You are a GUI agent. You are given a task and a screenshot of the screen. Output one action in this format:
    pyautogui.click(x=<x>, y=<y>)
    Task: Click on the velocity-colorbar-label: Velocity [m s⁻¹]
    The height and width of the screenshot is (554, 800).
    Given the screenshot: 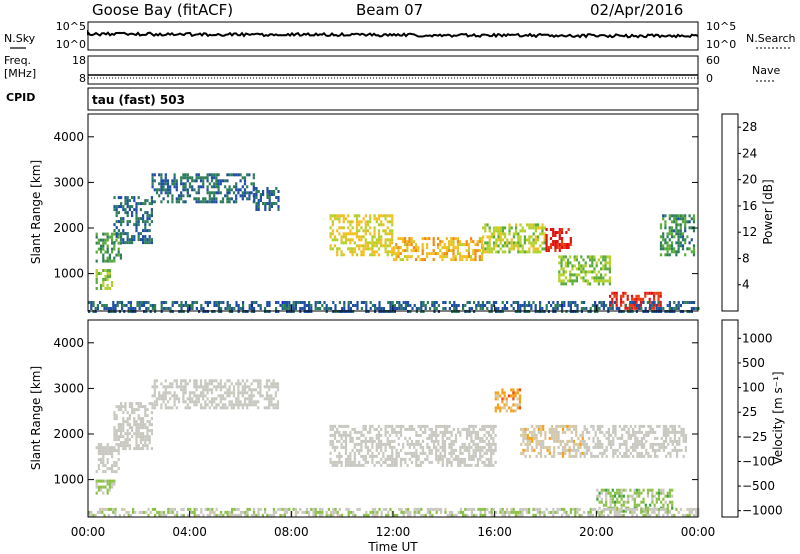 What is the action you would take?
    pyautogui.click(x=778, y=417)
    